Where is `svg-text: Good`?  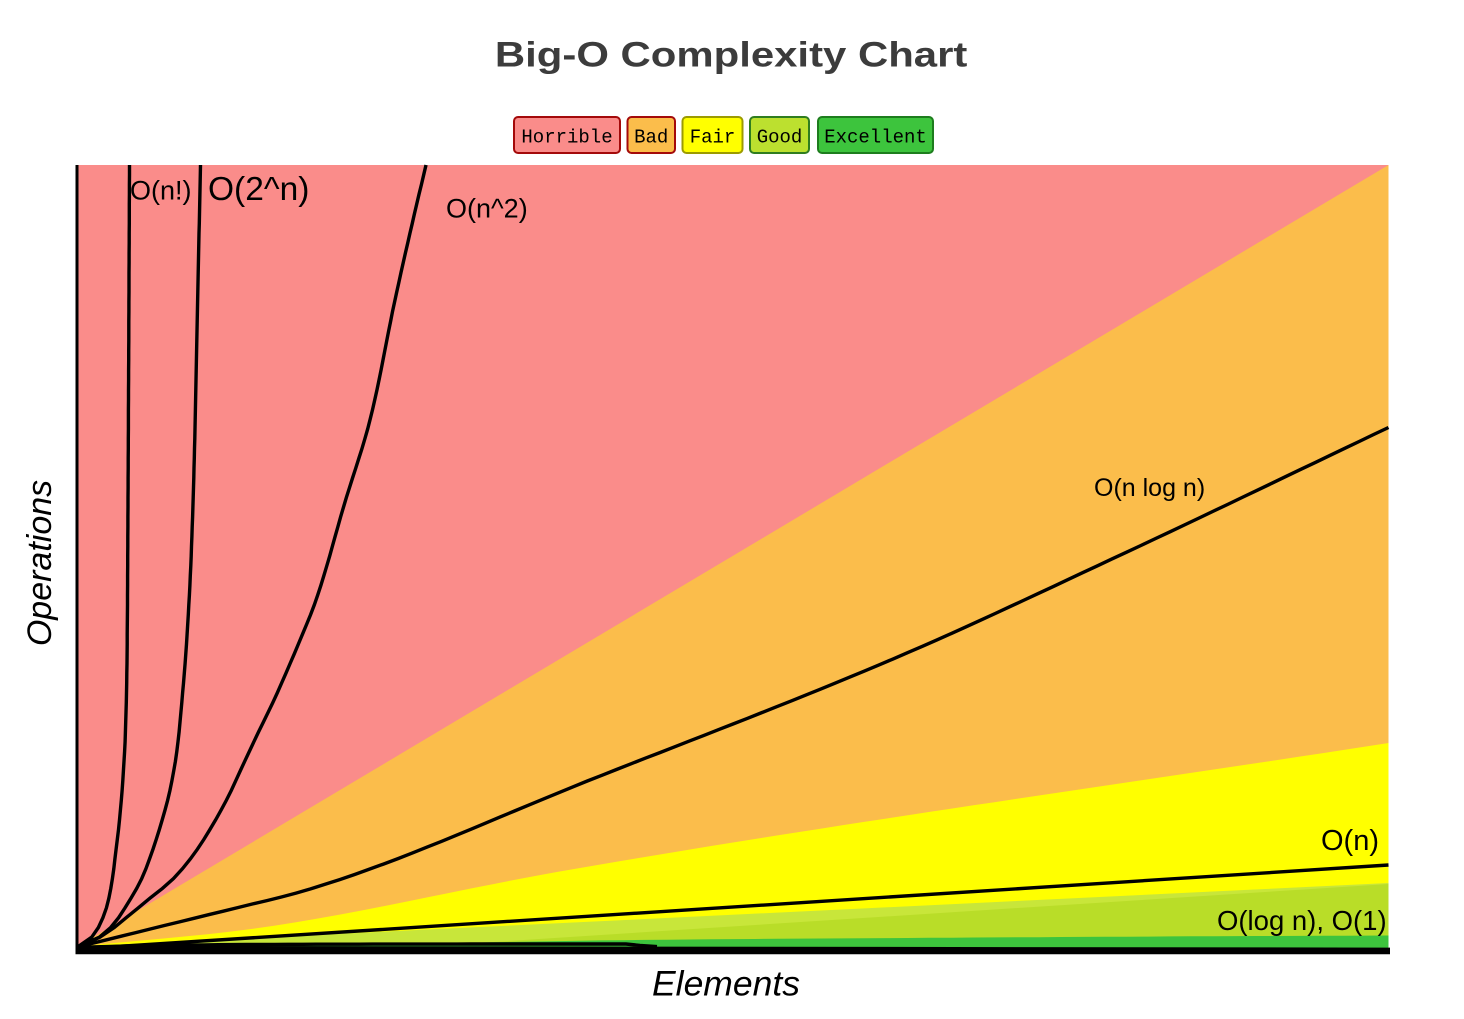 svg-text: Good is located at coordinates (780, 138).